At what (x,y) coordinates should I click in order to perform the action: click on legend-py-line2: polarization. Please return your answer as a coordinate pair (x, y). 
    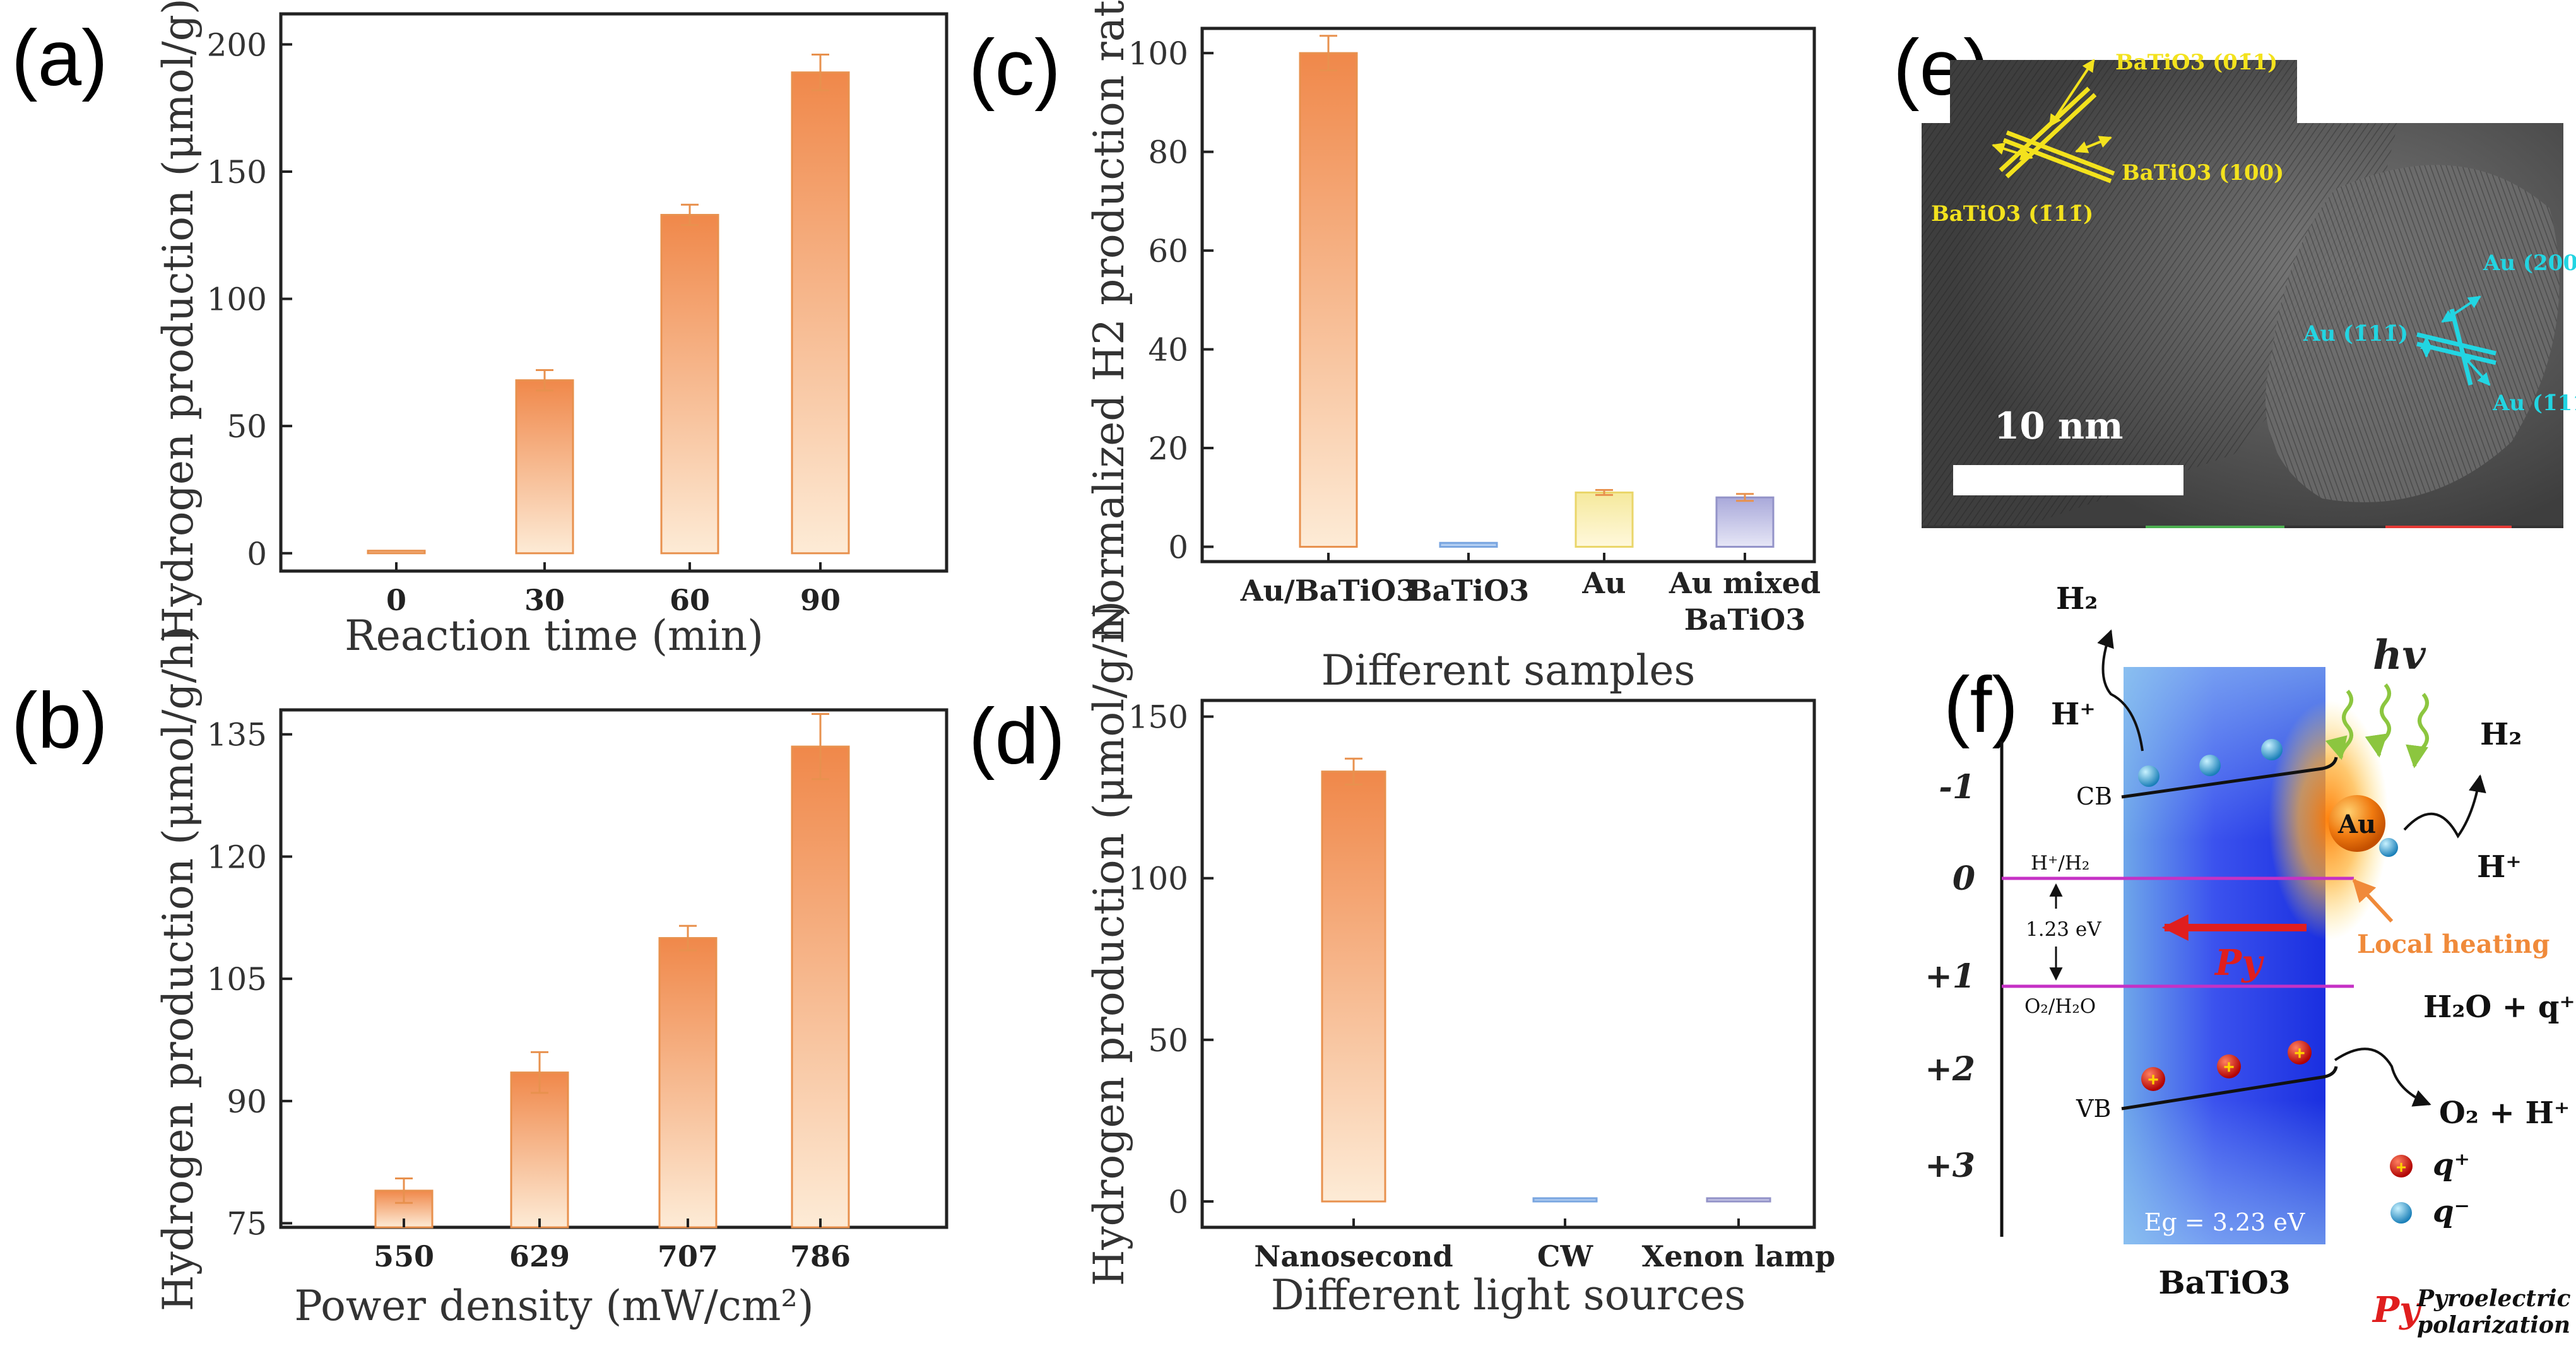
    Looking at the image, I should click on (2494, 1325).